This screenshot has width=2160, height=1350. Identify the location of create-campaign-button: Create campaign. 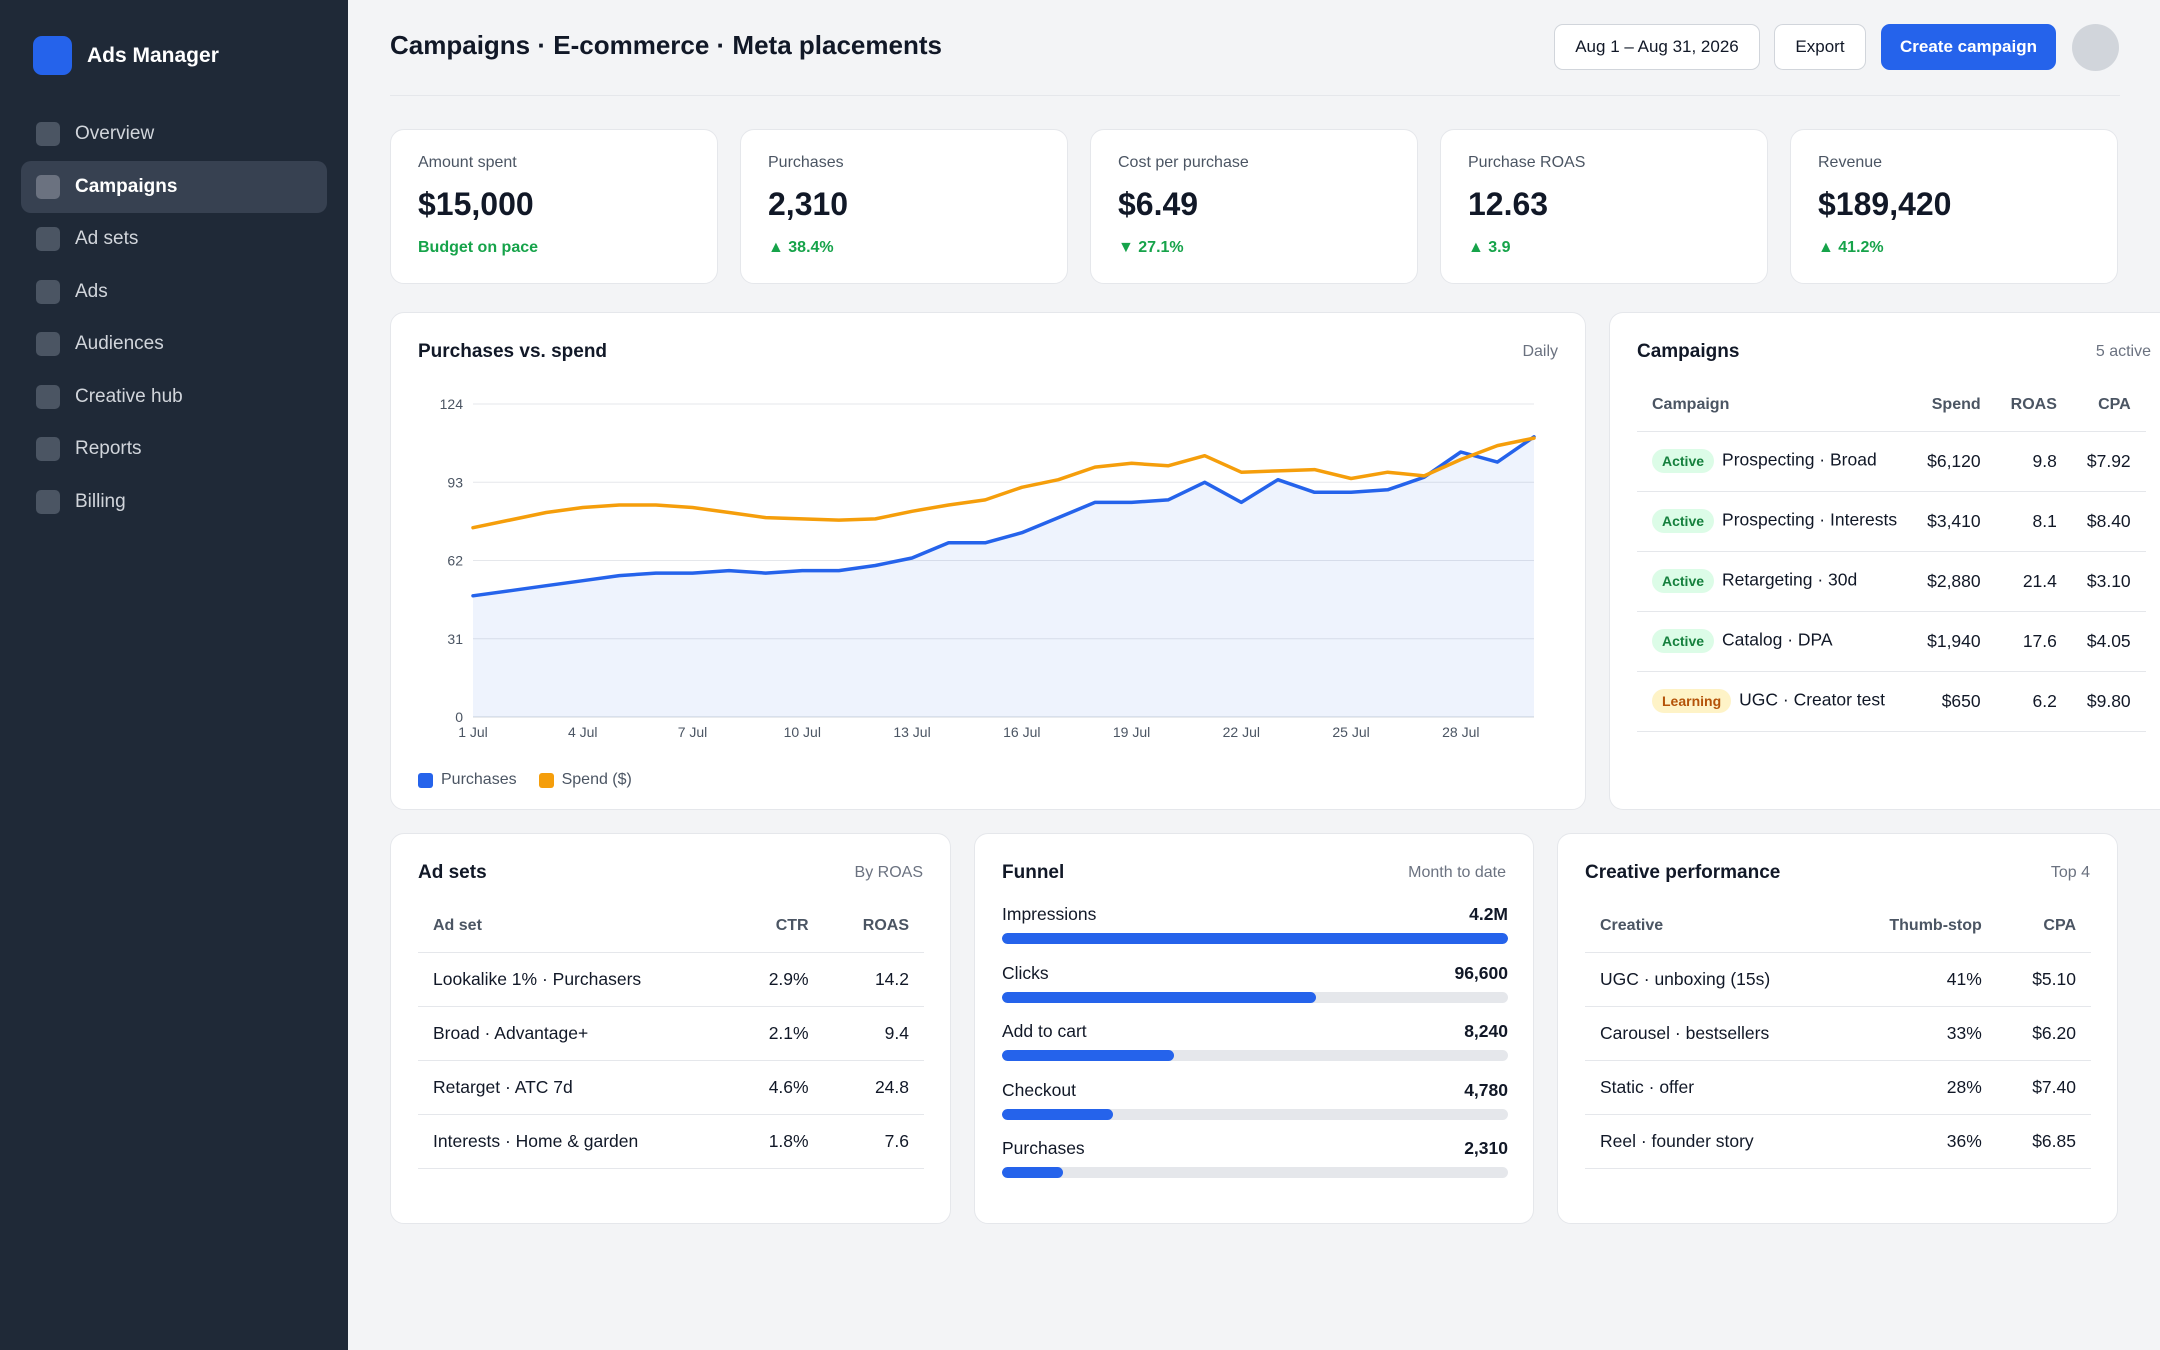
(1968, 47).